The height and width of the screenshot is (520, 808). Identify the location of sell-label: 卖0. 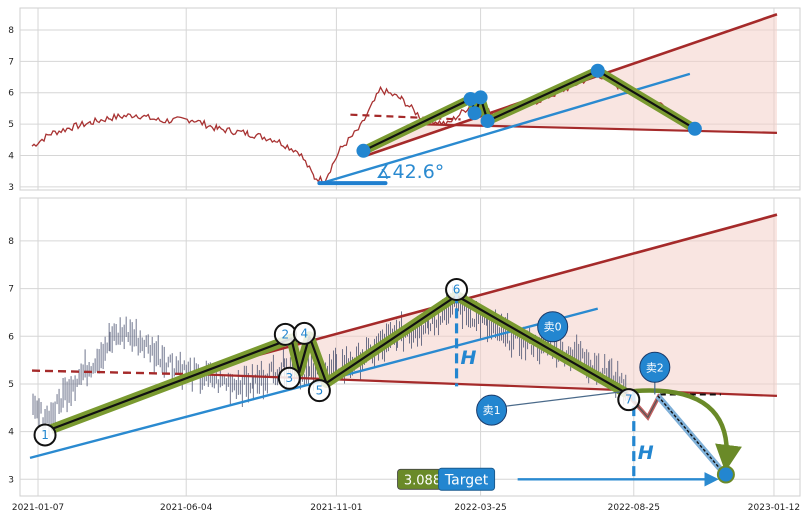
(553, 327).